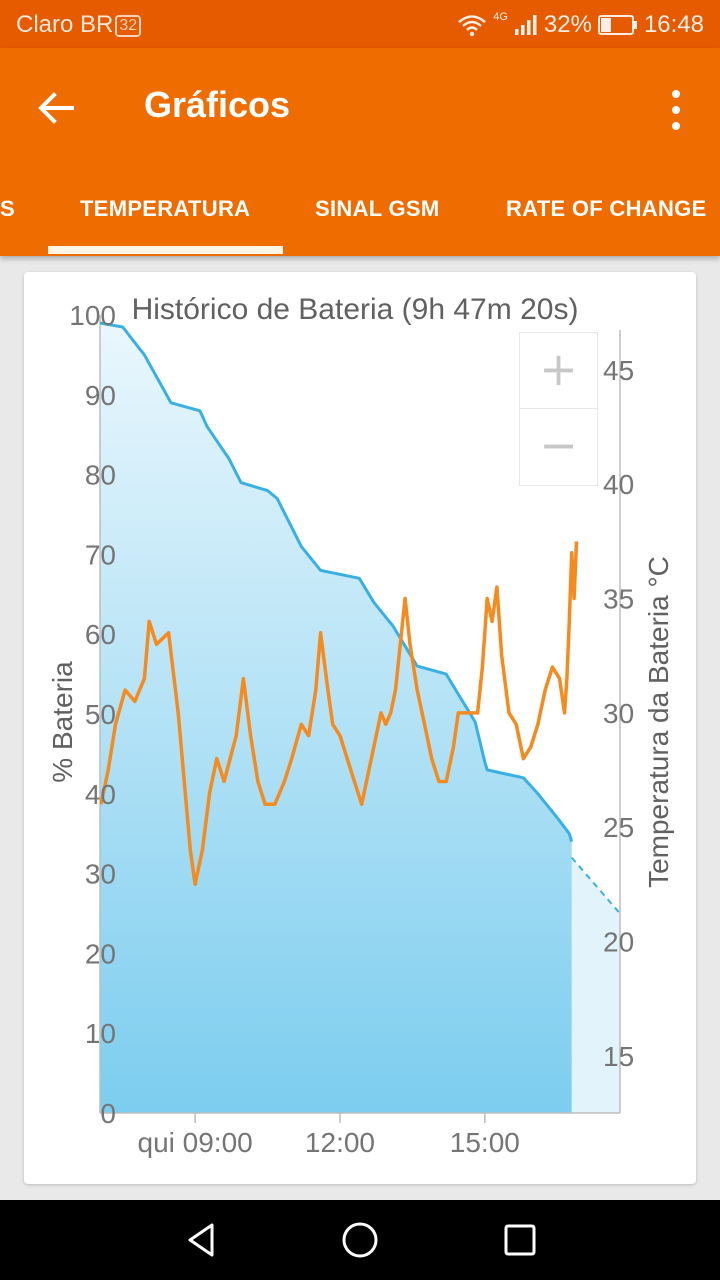  I want to click on y-left-tick-label: 30, so click(100, 874).